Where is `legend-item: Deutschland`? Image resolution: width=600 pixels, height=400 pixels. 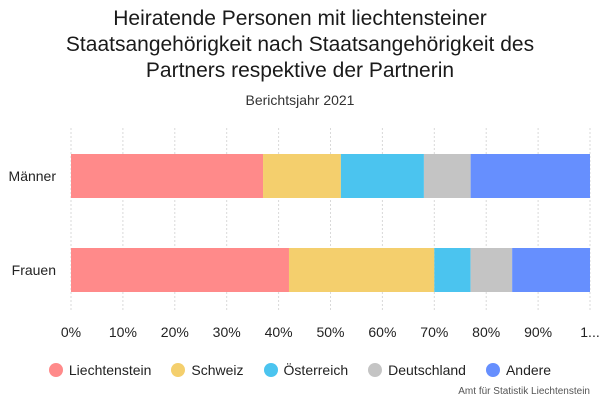 legend-item: Deutschland is located at coordinates (417, 370).